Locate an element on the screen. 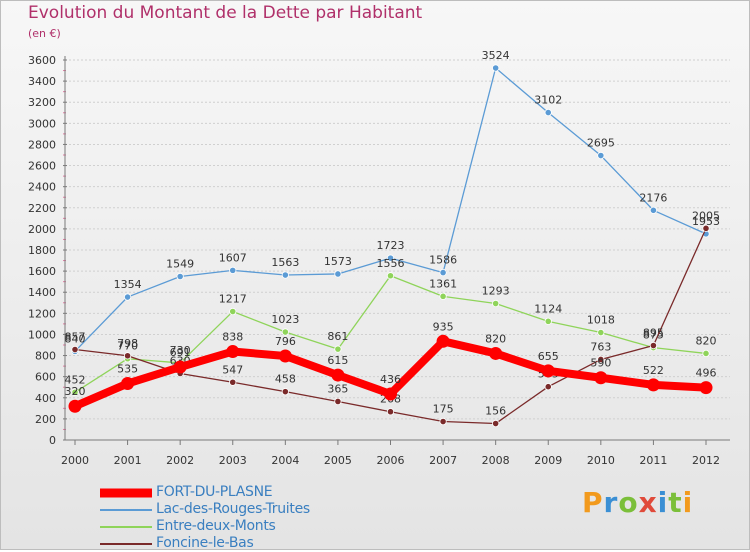  y-tick-label: 1000 is located at coordinates (42, 334).